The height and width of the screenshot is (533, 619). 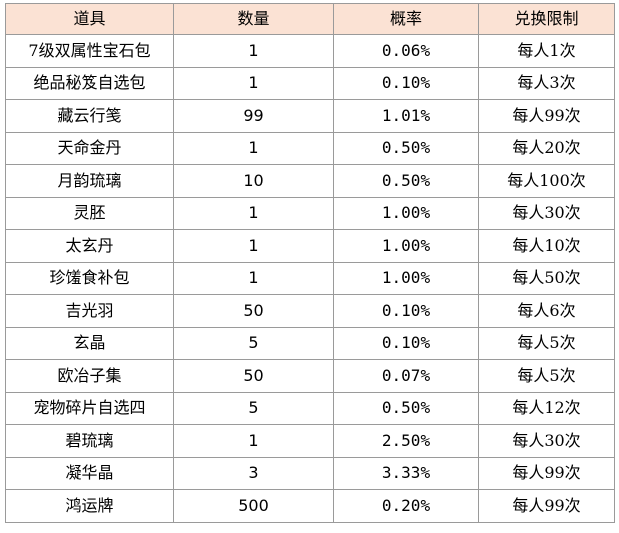 I want to click on cell-item-name: 7级双属性宝石包, so click(x=89, y=51).